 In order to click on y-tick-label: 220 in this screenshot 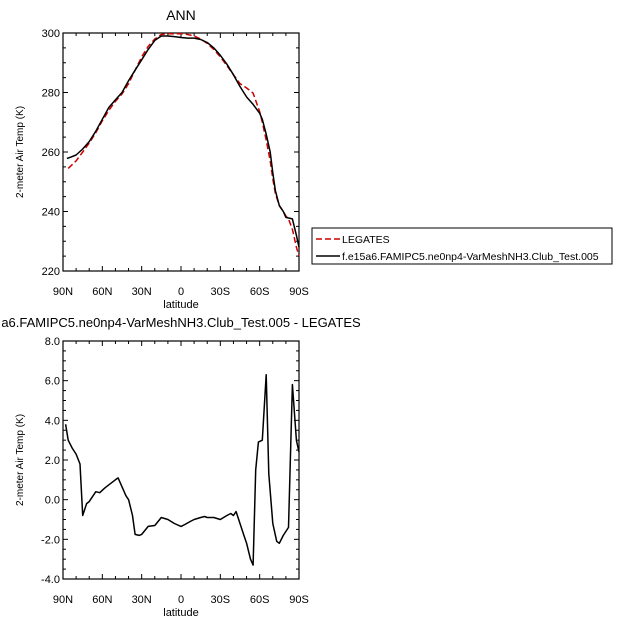, I will do `click(51, 272)`.